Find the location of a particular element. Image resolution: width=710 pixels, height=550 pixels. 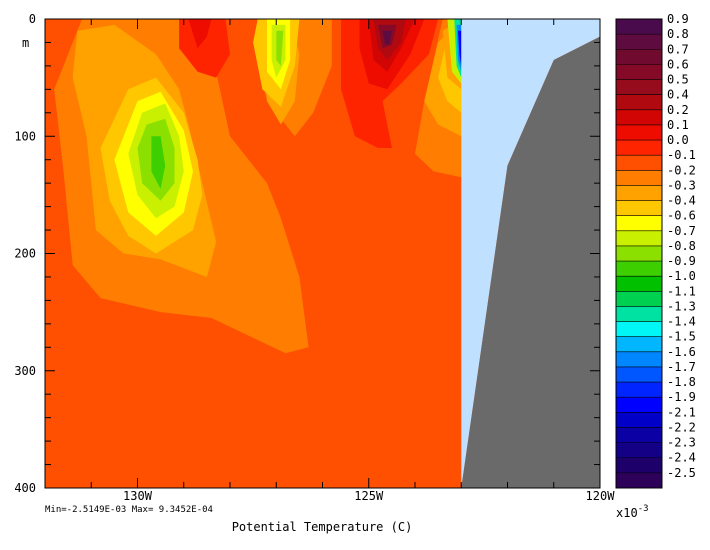

colorbar-label: -1.1 is located at coordinates (681, 291).